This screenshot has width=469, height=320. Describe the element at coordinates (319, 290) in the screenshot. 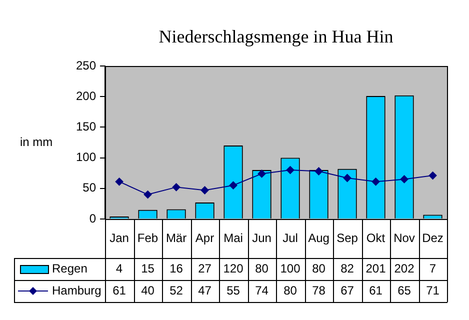

I see `data-label: 78` at that location.